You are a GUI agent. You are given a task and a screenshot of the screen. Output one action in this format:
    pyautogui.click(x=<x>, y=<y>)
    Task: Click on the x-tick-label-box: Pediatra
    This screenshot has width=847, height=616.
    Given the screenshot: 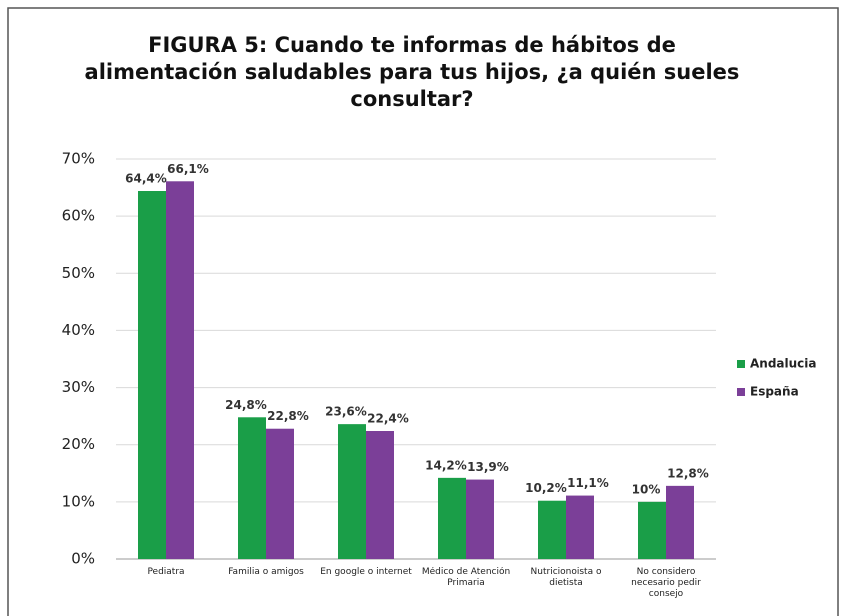 What is the action you would take?
    pyautogui.click(x=166, y=572)
    